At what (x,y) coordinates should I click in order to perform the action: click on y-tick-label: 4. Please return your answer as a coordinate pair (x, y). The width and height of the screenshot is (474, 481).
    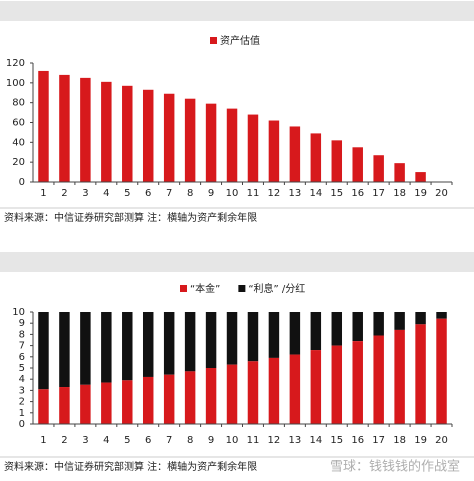
    Looking at the image, I should click on (22, 379).